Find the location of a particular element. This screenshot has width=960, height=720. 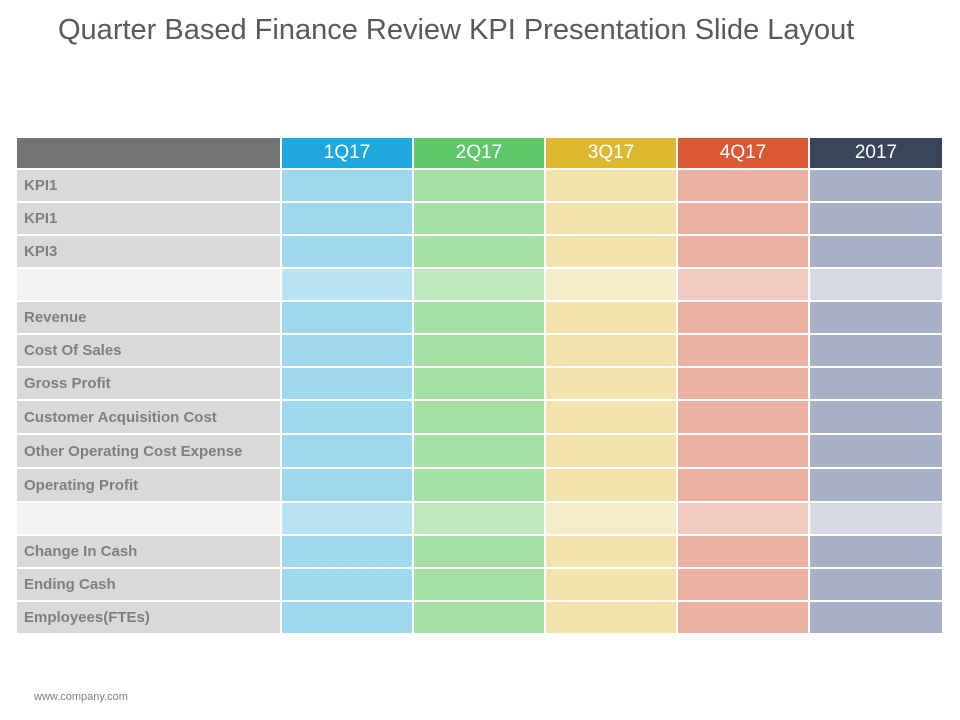

column-header-2q17: 2Q17 is located at coordinates (480, 154).